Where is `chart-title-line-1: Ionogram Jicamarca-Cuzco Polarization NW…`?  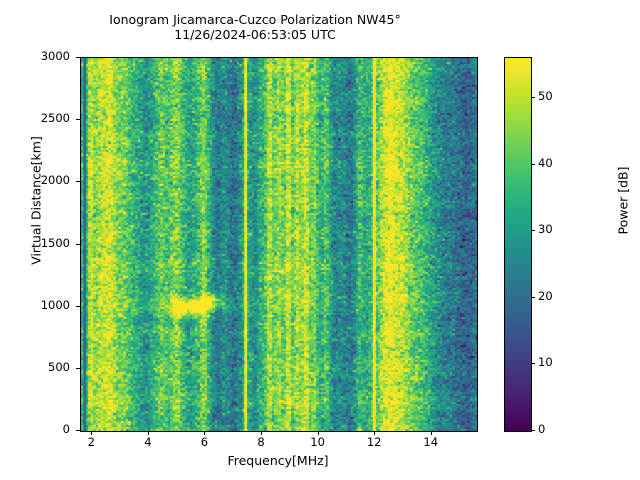
chart-title-line-1: Ionogram Jicamarca-Cuzco Polarization NW… is located at coordinates (255, 19).